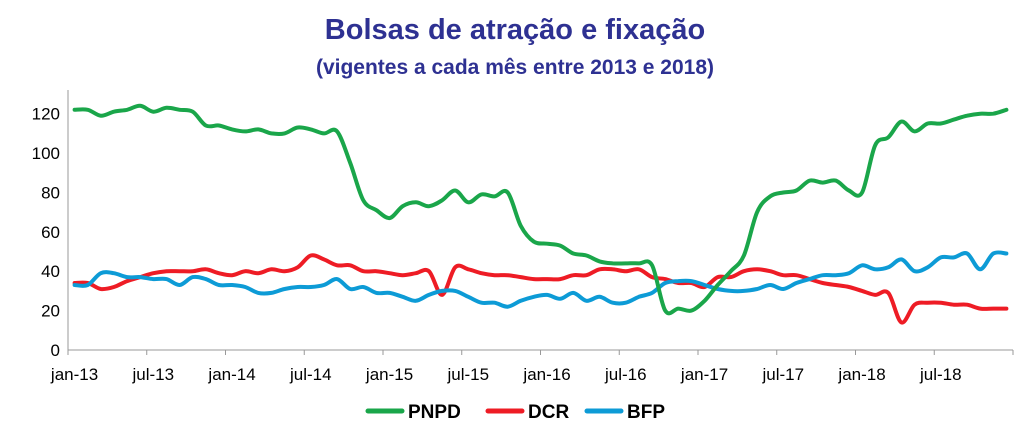 The image size is (1030, 441). I want to click on x-tick-label: jan-16, so click(546, 374).